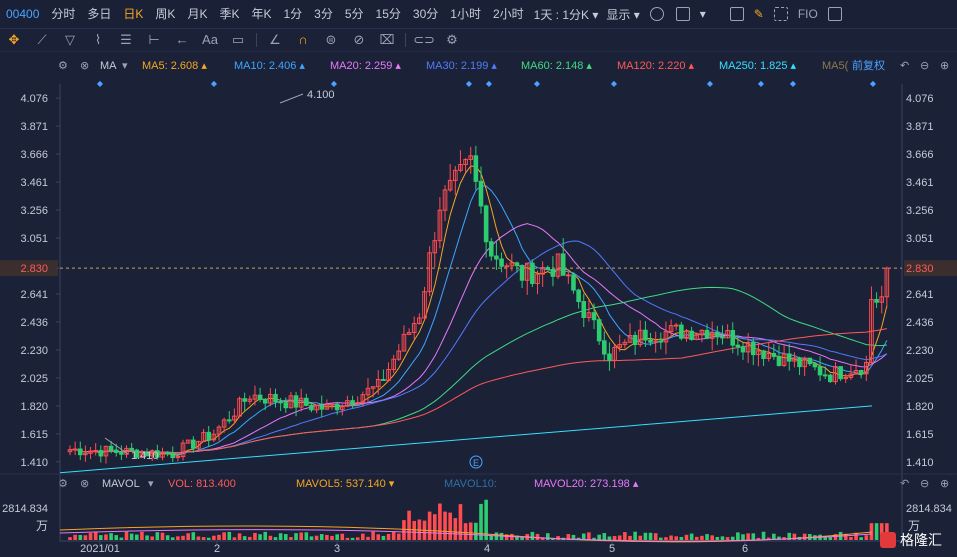 Image resolution: width=957 pixels, height=557 pixels. I want to click on event-marker-5: ◆, so click(537, 83).